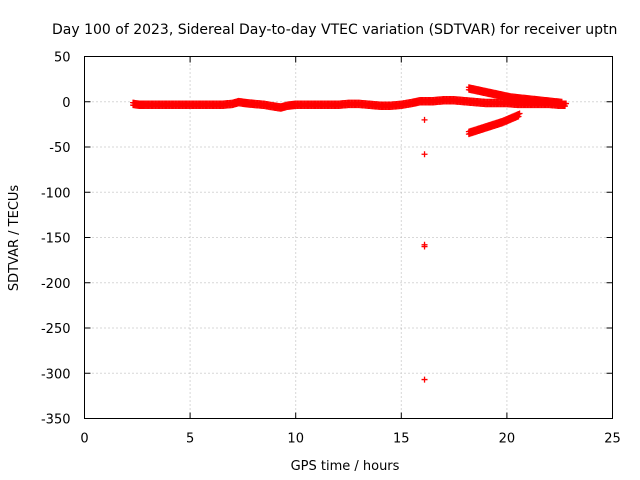 Image resolution: width=640 pixels, height=480 pixels. Describe the element at coordinates (14, 238) in the screenshot. I see `y-axis-label: SDTVAR / TECUs` at that location.